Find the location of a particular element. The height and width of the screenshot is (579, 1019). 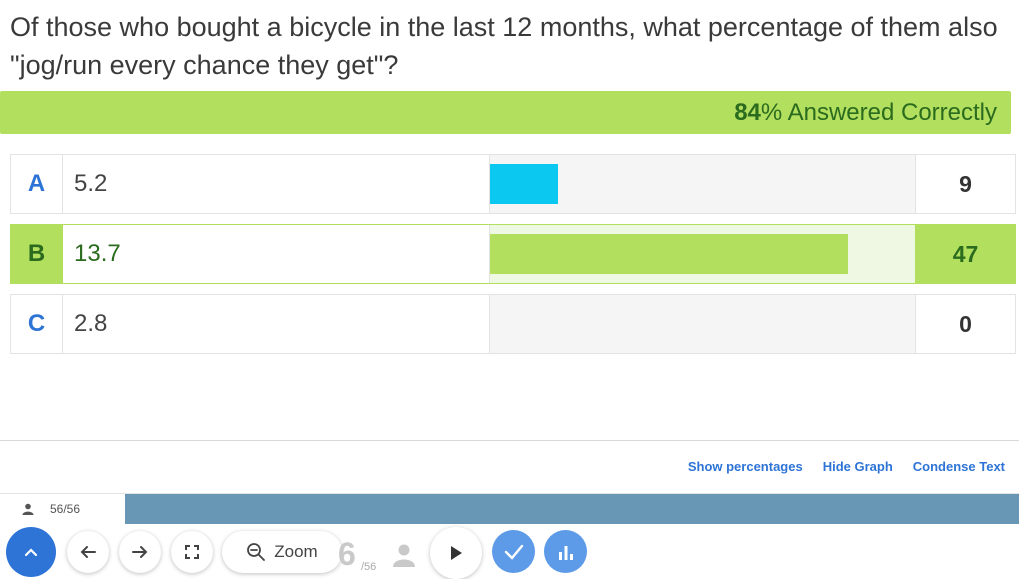

zoom-button: Zoom is located at coordinates (282, 552).